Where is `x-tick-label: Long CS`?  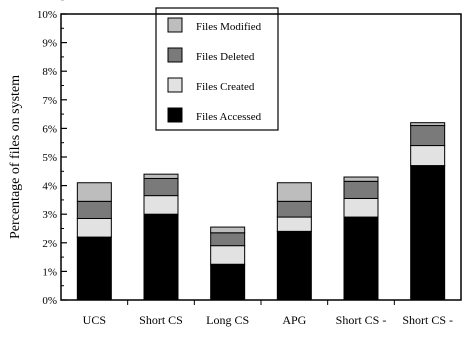 x-tick-label: Long CS is located at coordinates (227, 320).